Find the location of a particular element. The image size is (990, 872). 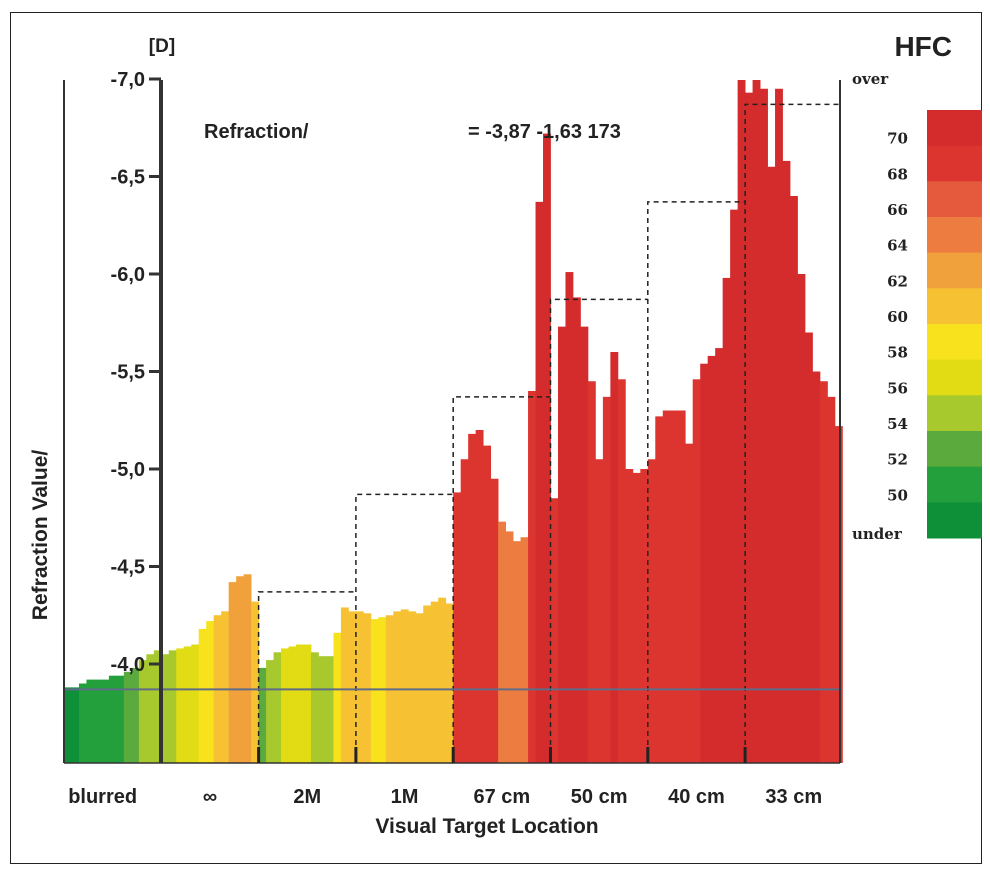

legend: HFC over under 70 68 66 64 62 60 58 56 54 52 50 is located at coordinates (917, 287).